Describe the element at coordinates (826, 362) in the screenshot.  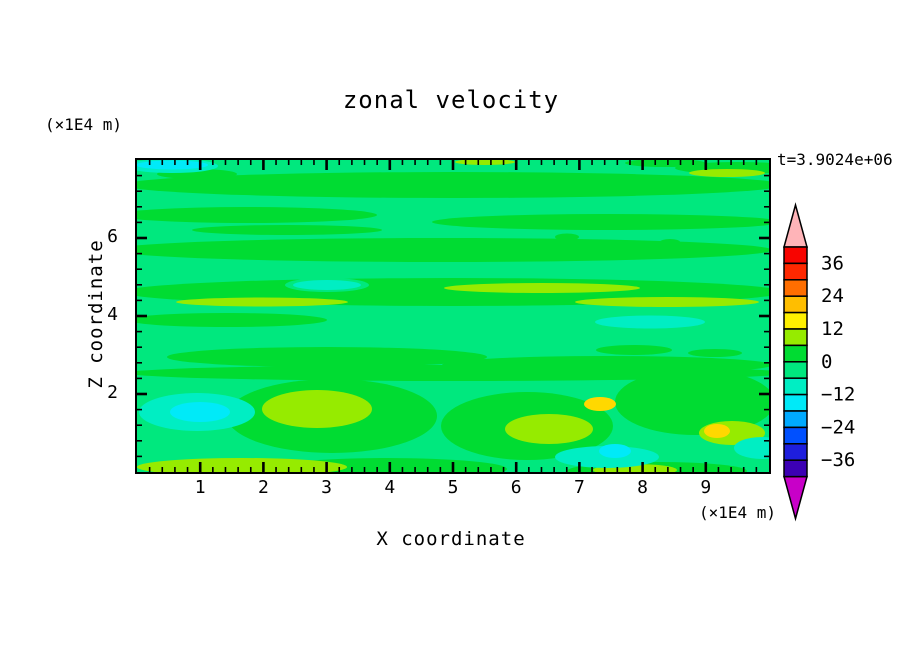
I see `colorbar-tick-label: 0` at that location.